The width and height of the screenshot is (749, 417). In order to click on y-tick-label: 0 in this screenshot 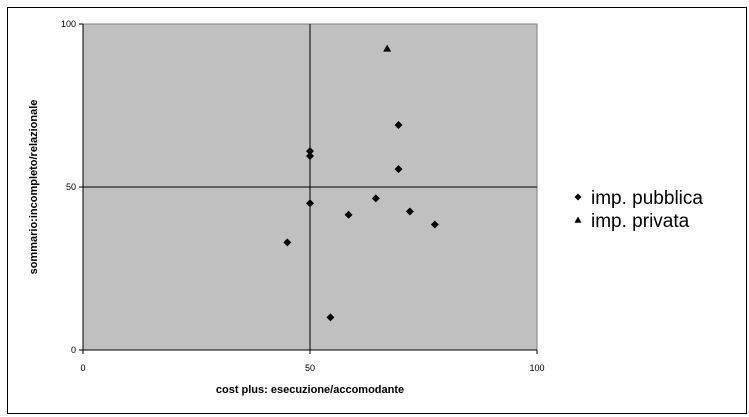, I will do `click(73, 350)`.